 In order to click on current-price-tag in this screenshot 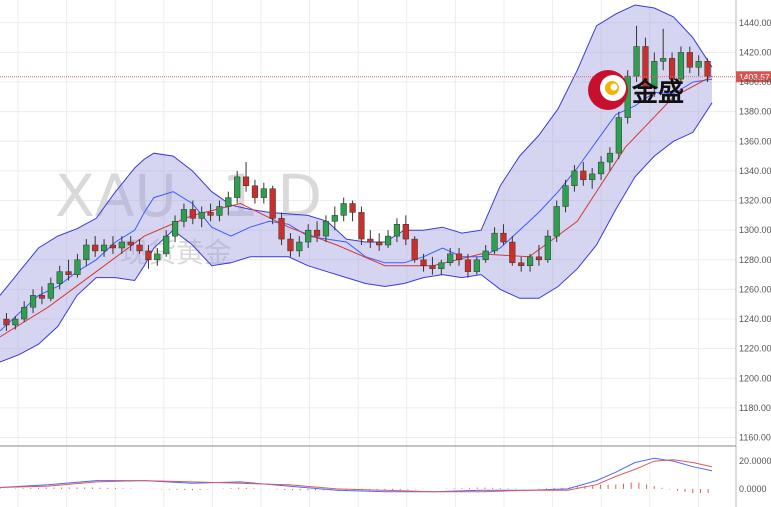, I will do `click(753, 77)`.